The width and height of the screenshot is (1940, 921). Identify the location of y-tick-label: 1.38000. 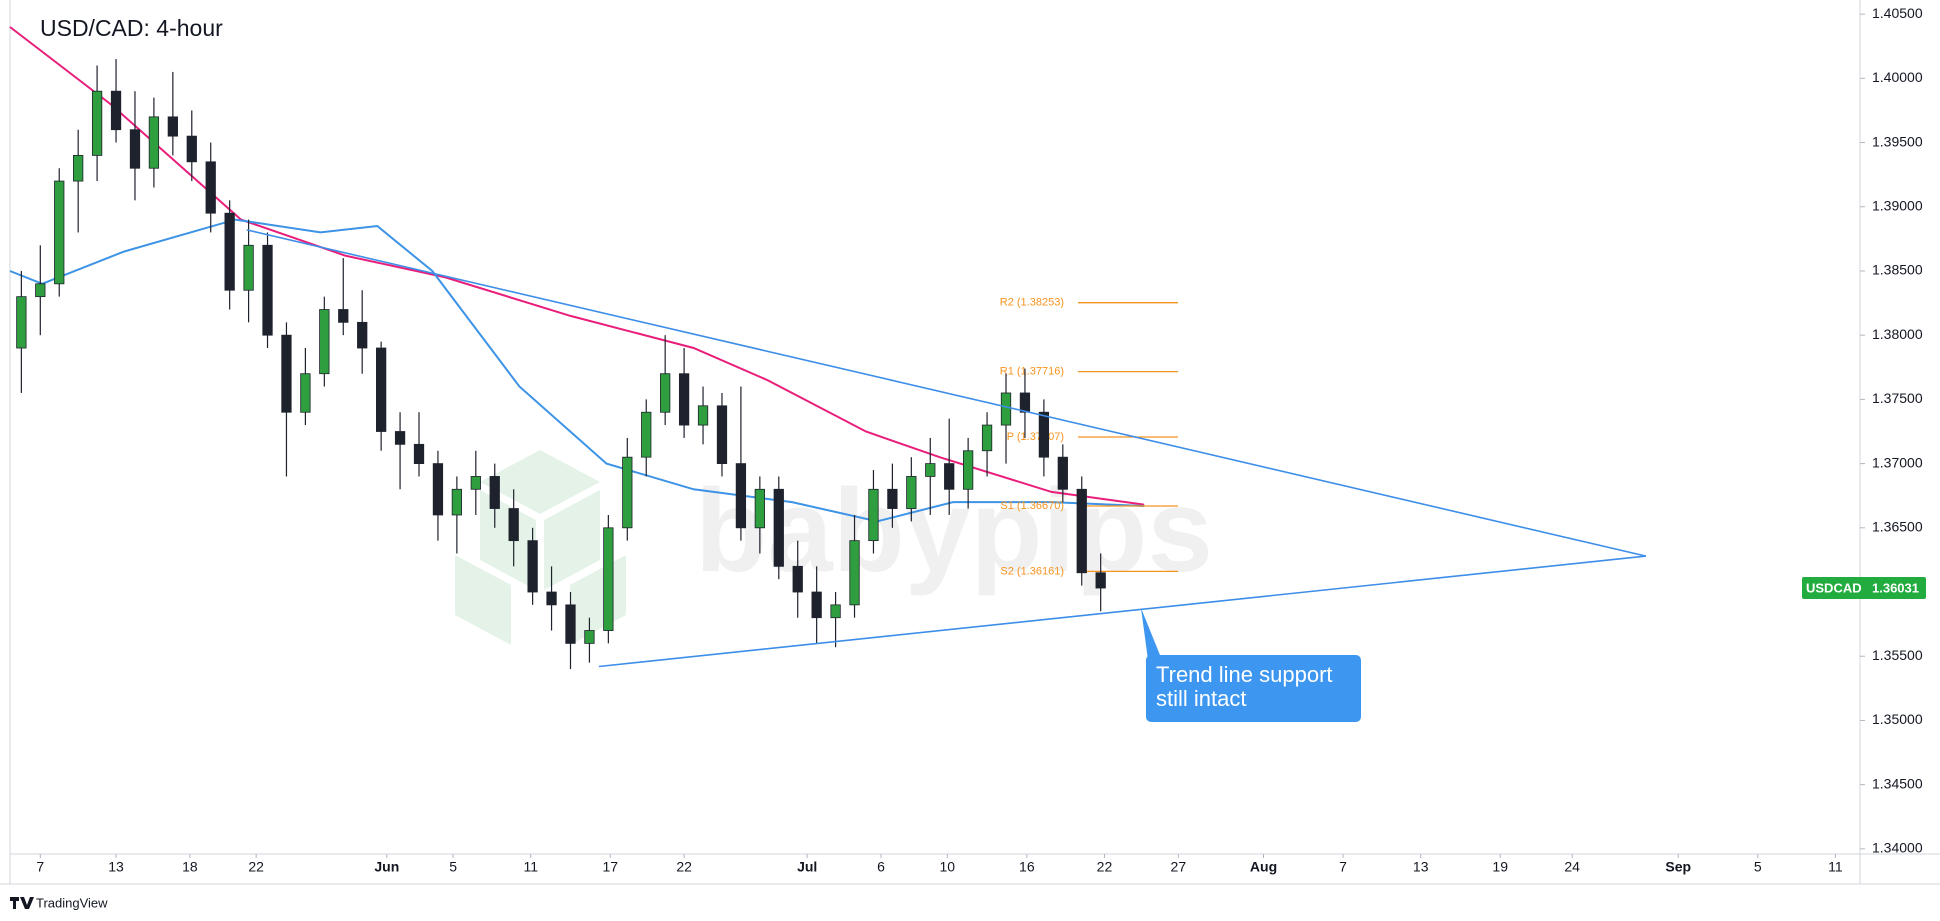
(1897, 334).